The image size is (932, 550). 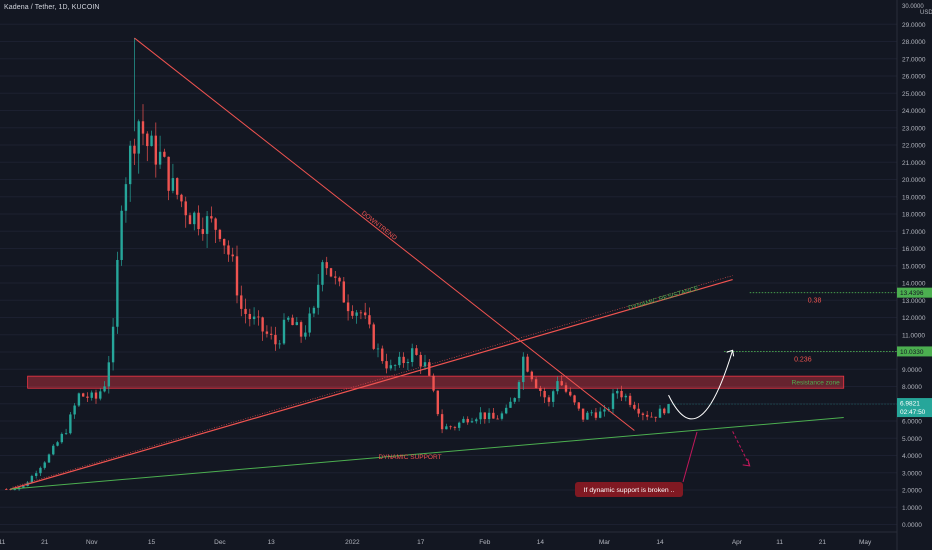 I want to click on x-tick-label: 17, so click(x=421, y=542).